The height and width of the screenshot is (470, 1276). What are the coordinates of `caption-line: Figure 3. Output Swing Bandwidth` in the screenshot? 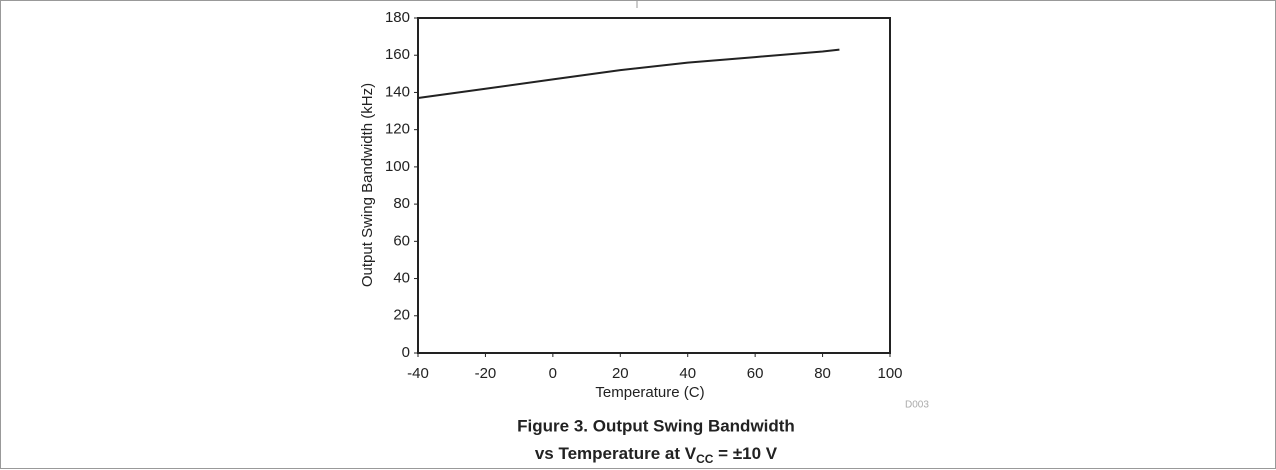 It's located at (656, 425).